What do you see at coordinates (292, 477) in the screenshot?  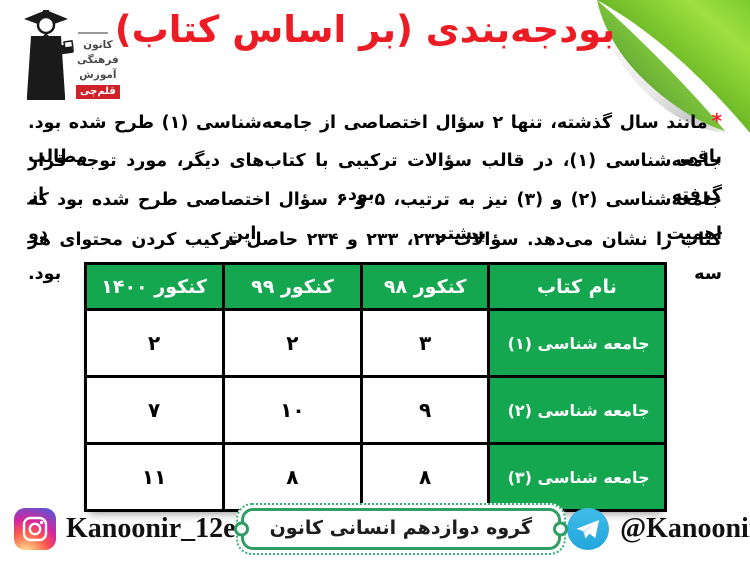 I see `table-cell-value: ۸` at bounding box center [292, 477].